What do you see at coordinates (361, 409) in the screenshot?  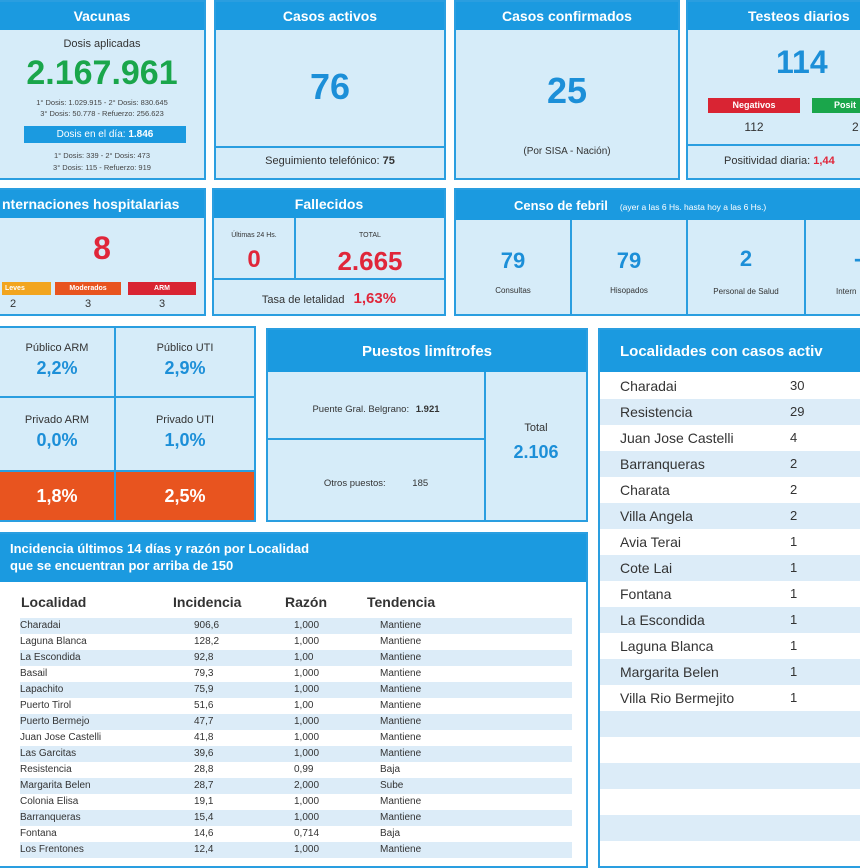 I see `puente-label: Puente Gral. Belgrano:` at bounding box center [361, 409].